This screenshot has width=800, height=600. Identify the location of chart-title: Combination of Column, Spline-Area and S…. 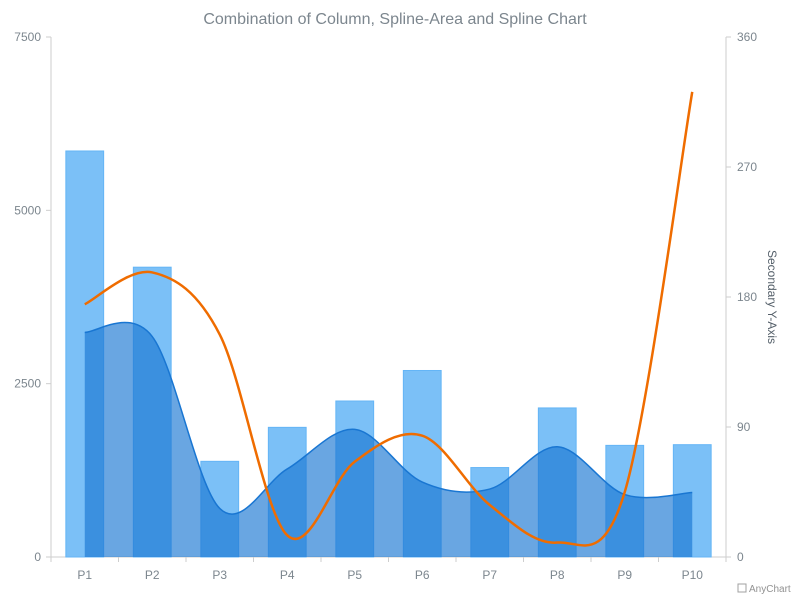
(395, 19).